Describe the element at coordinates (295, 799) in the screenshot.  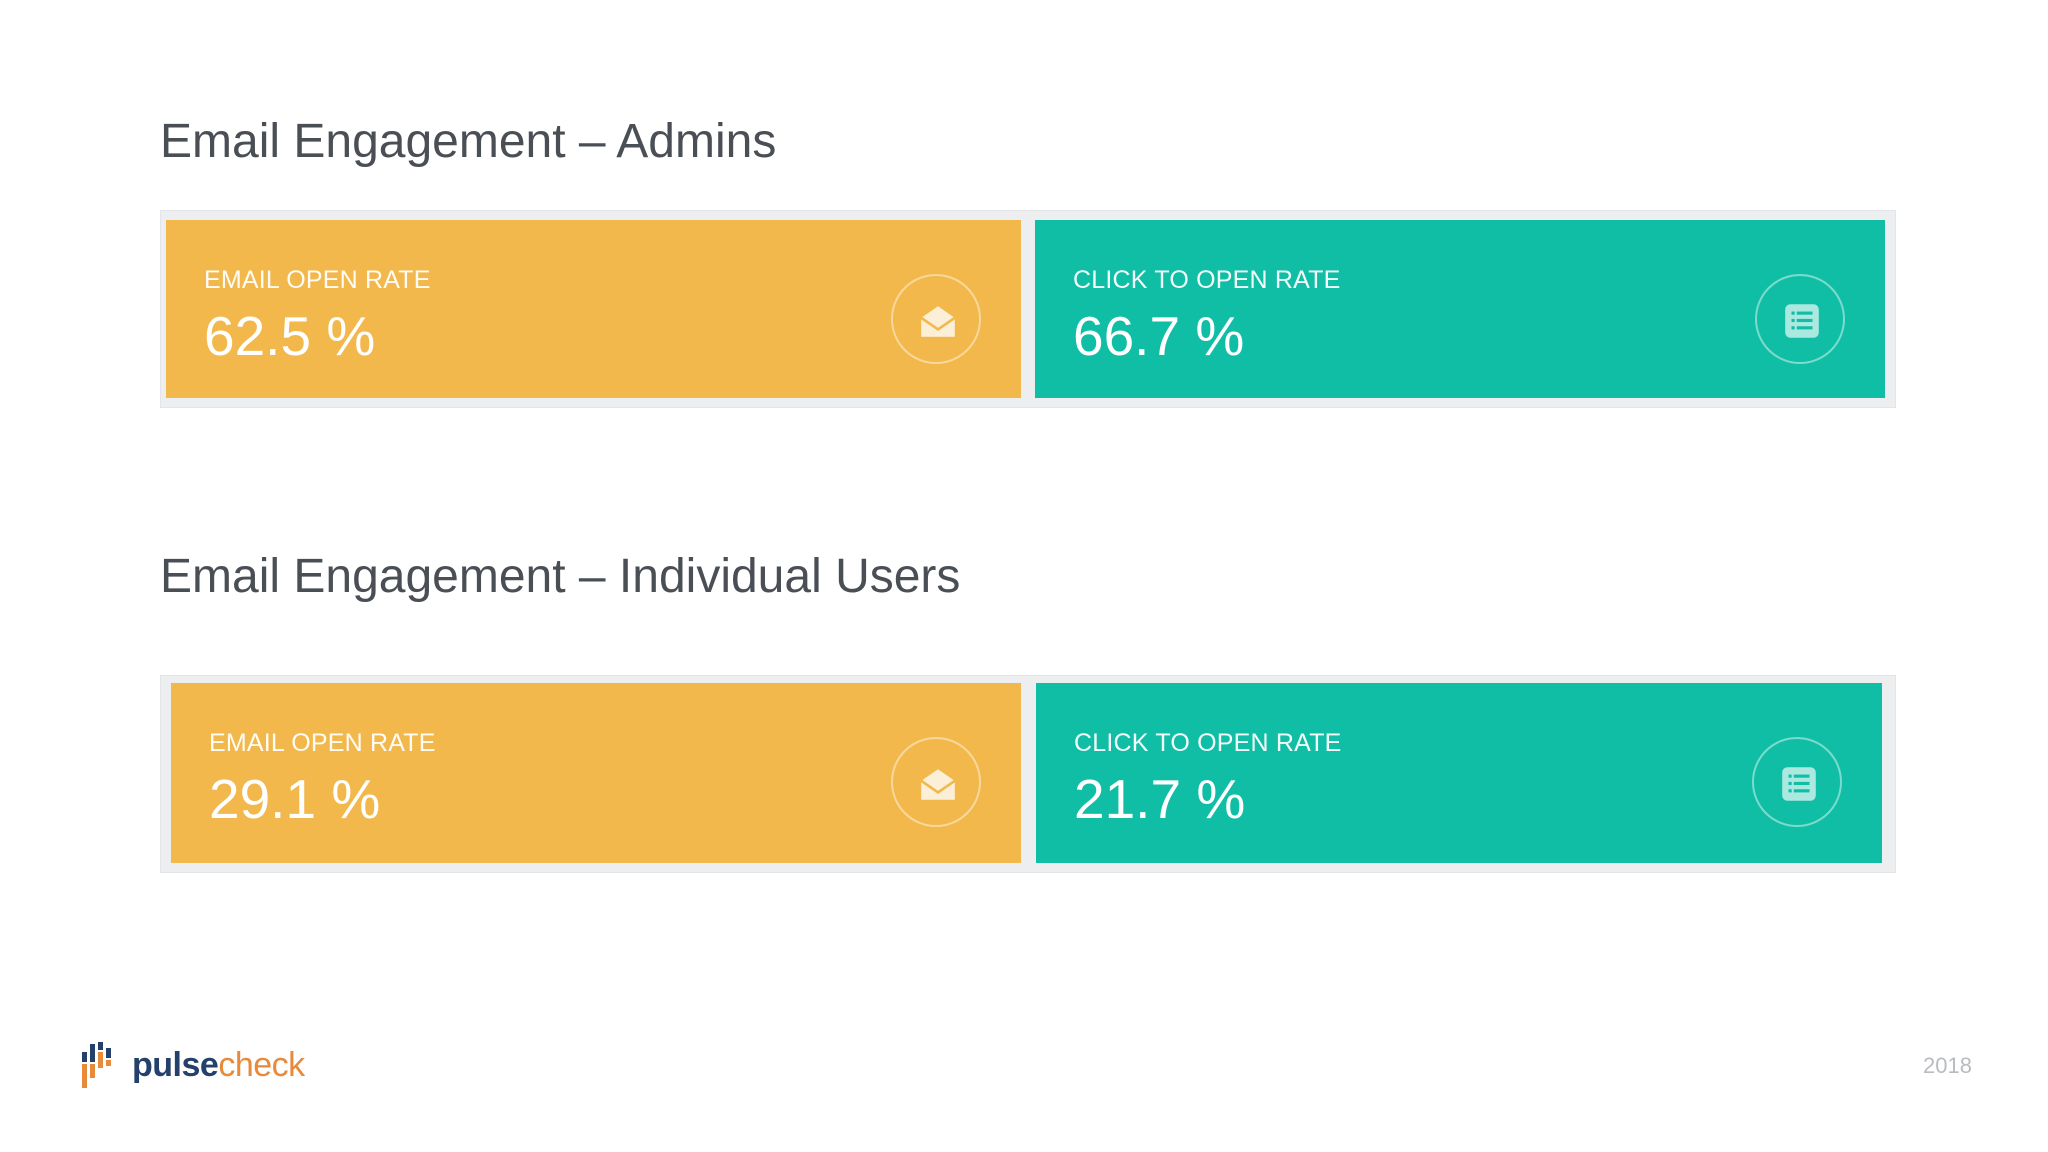
I see `card-value: 29.1 %` at that location.